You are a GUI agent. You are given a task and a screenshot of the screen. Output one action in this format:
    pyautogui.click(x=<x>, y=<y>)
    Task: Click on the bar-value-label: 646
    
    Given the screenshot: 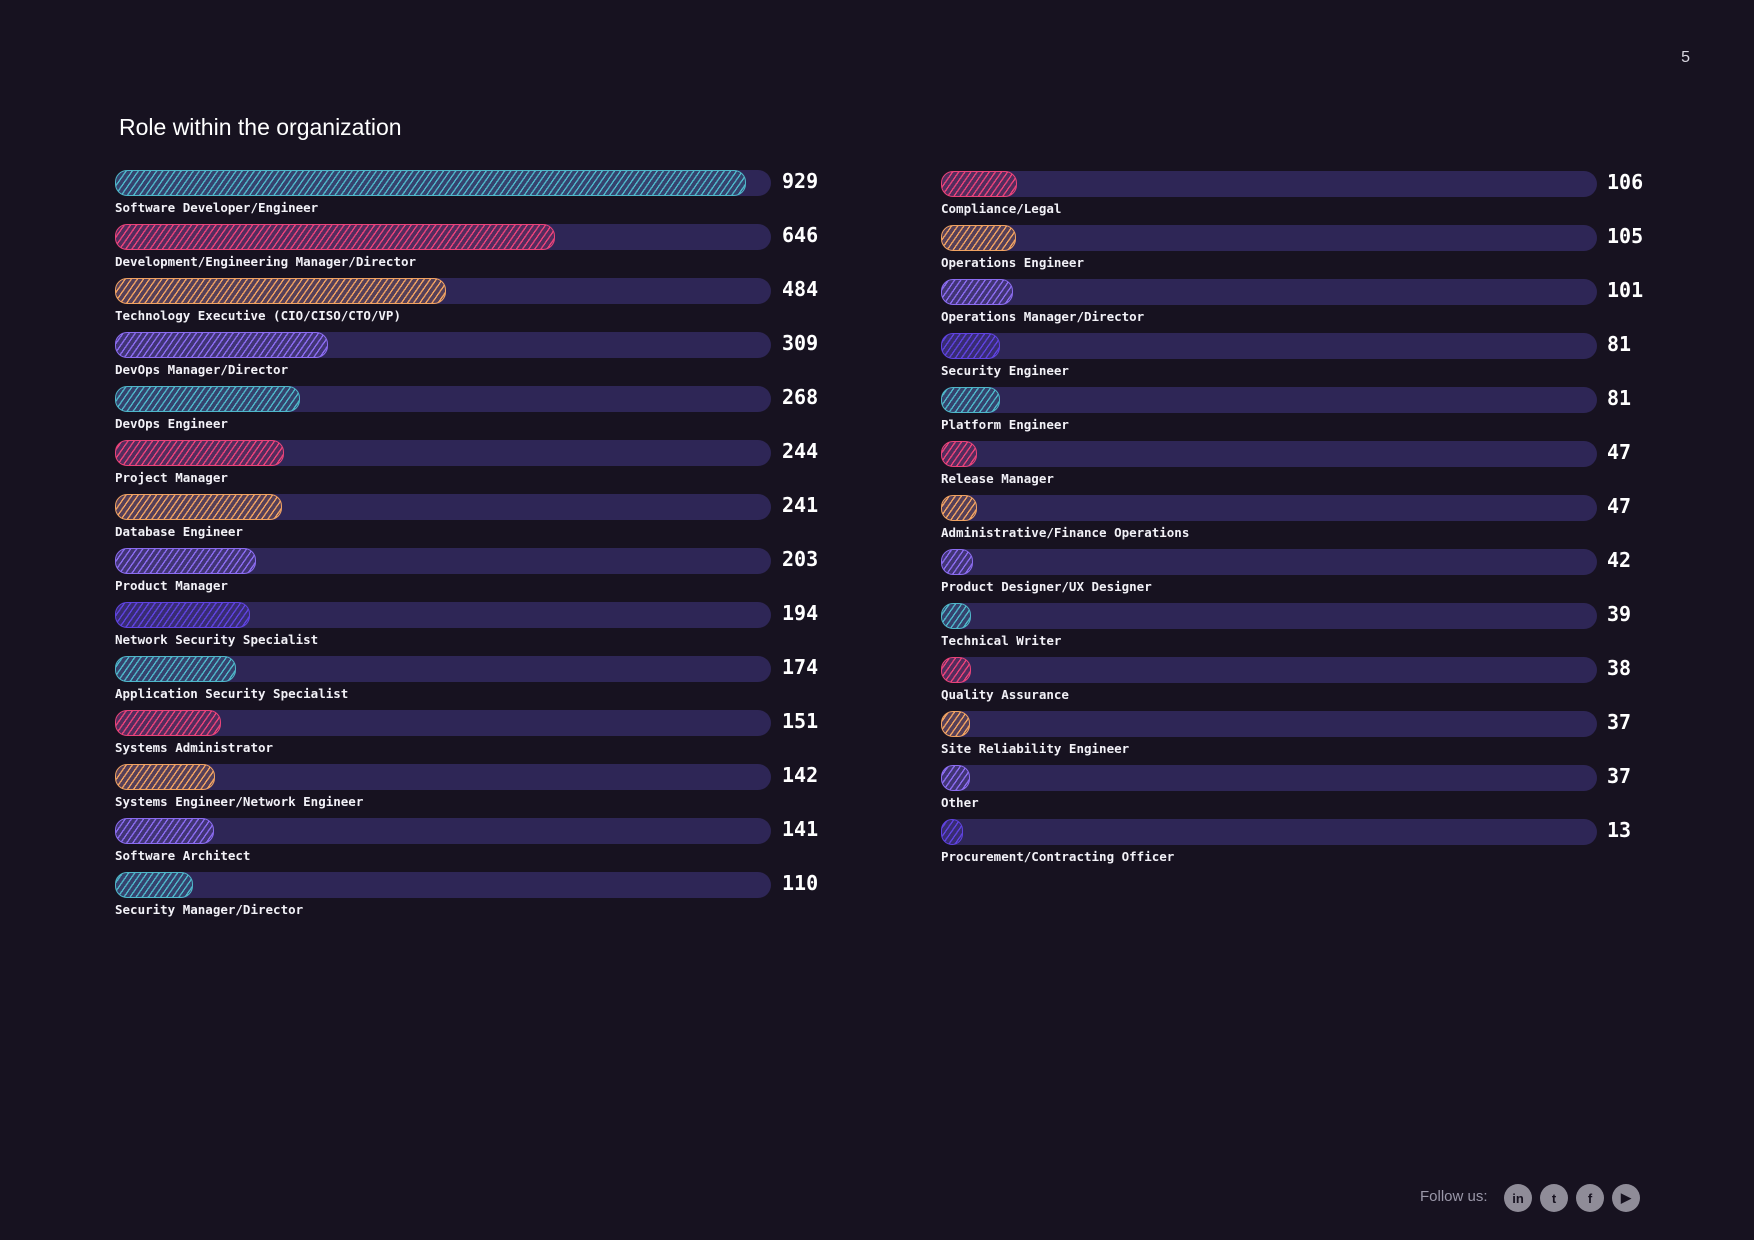 What is the action you would take?
    pyautogui.click(x=800, y=235)
    